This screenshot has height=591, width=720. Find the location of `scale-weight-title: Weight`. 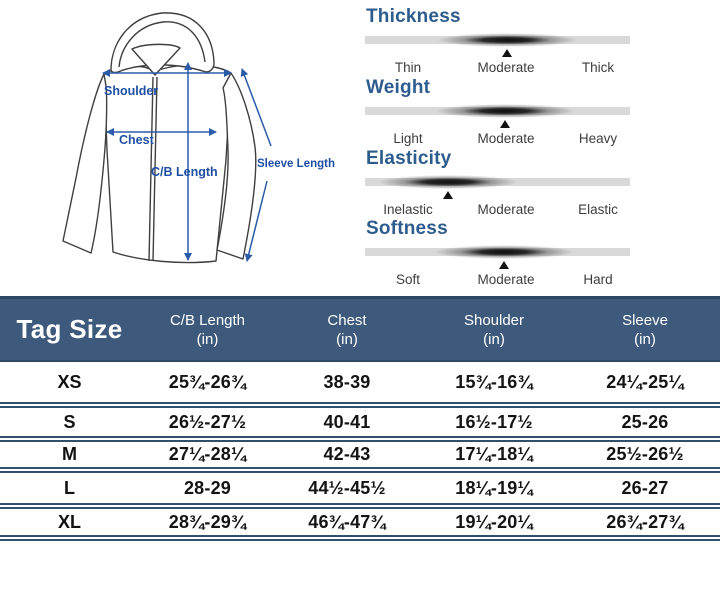

scale-weight-title: Weight is located at coordinates (398, 87).